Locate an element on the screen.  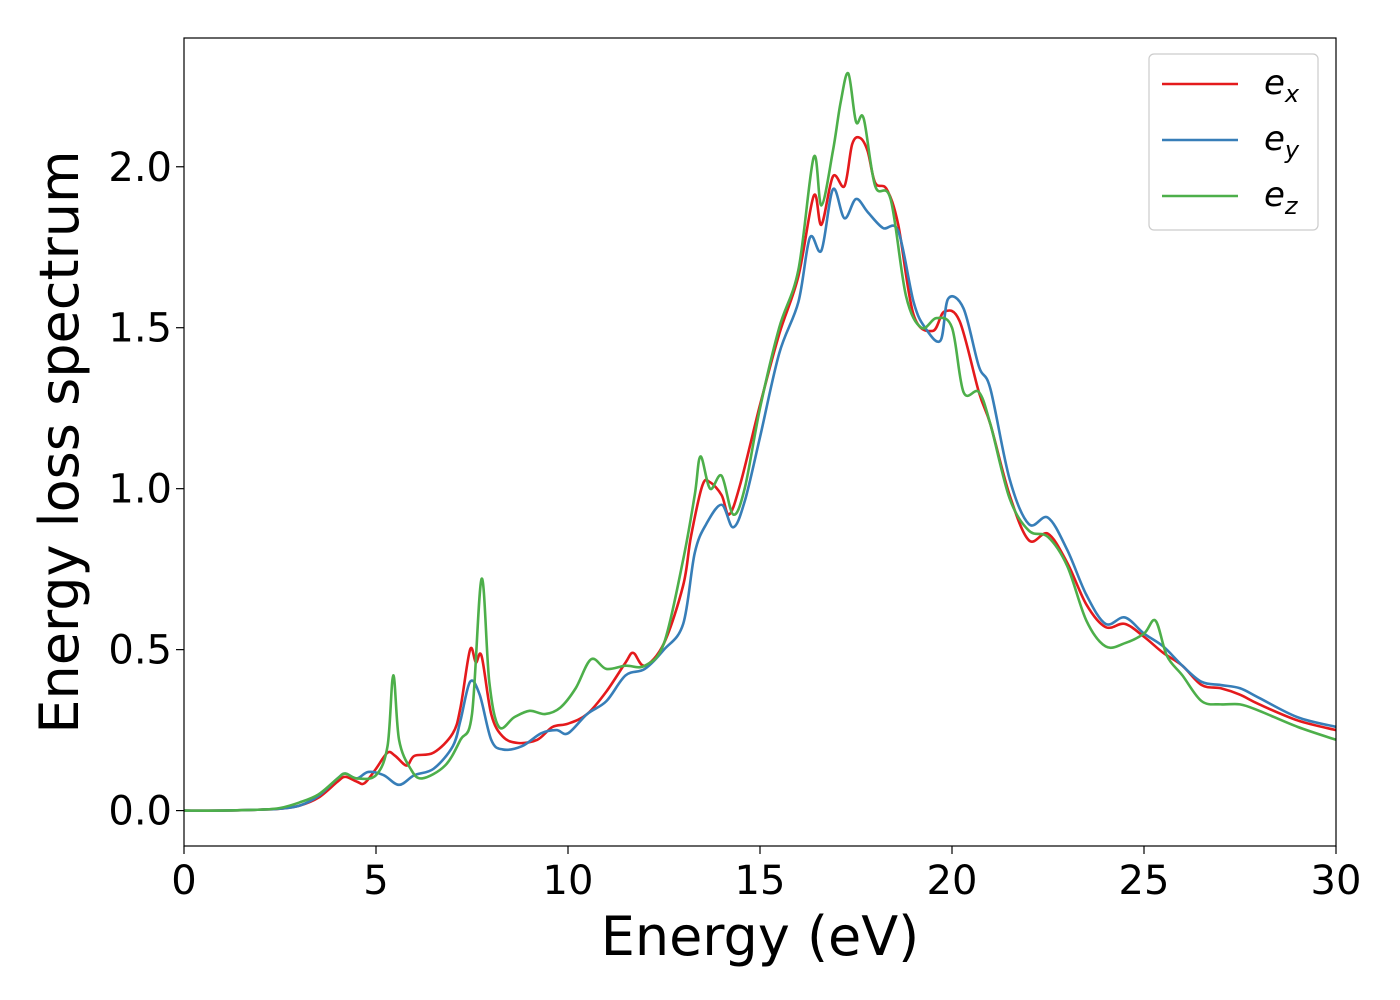
y-axis: 0.0 0.5 1.0 1.5 2.0 is located at coordinates (146, 490).